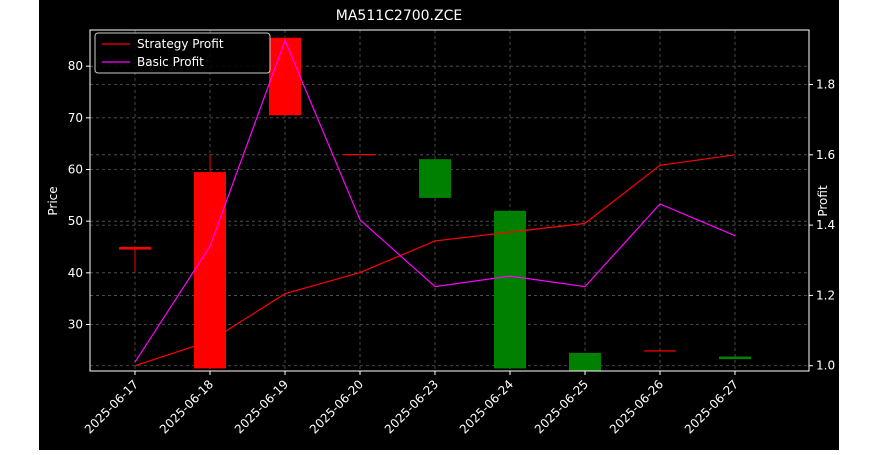 This screenshot has width=878, height=455. I want to click on y-tick-label-left: 60, so click(75, 170).